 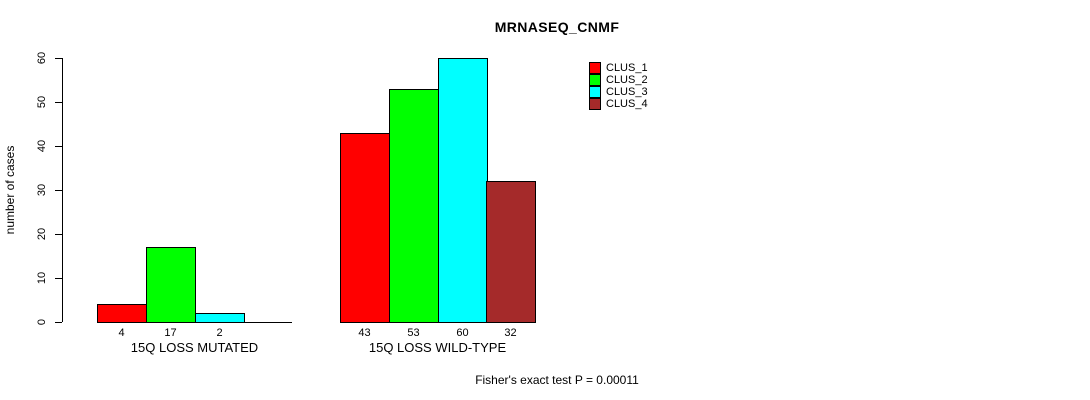 I want to click on y-tick-label: 0, so click(x=42, y=322).